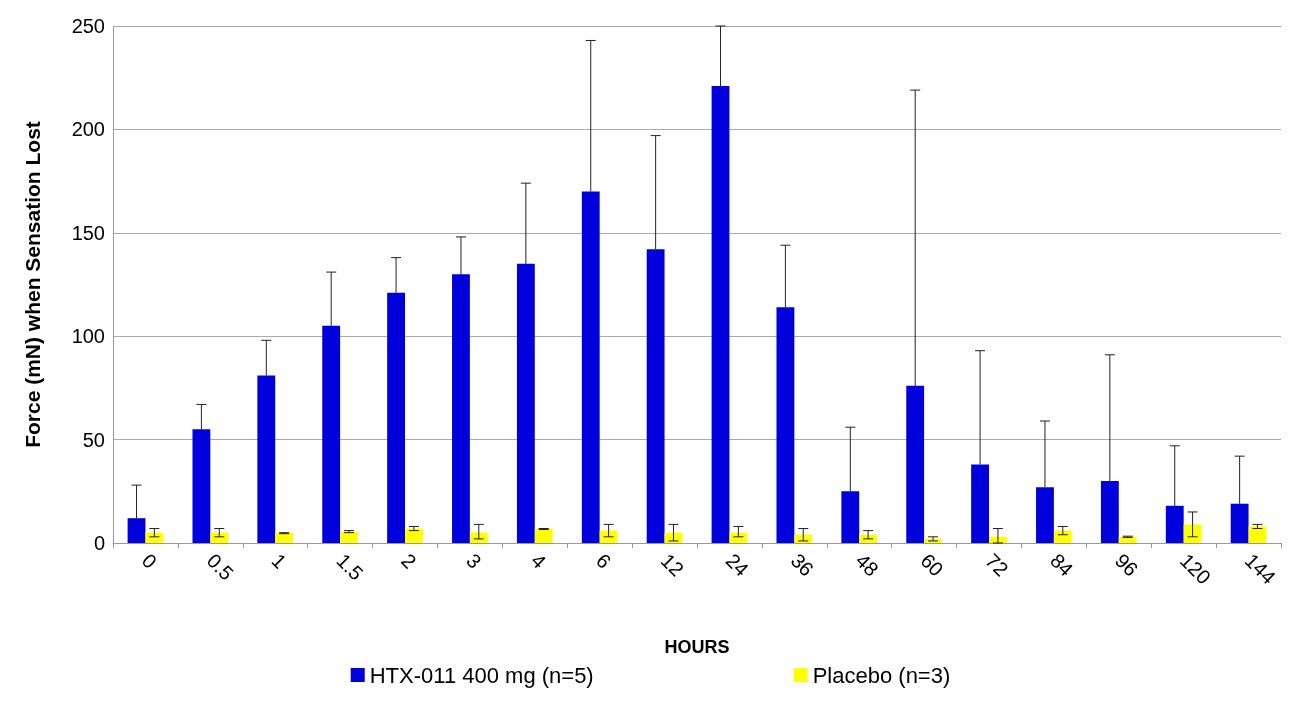  I want to click on x-tick-label: 3, so click(474, 561).